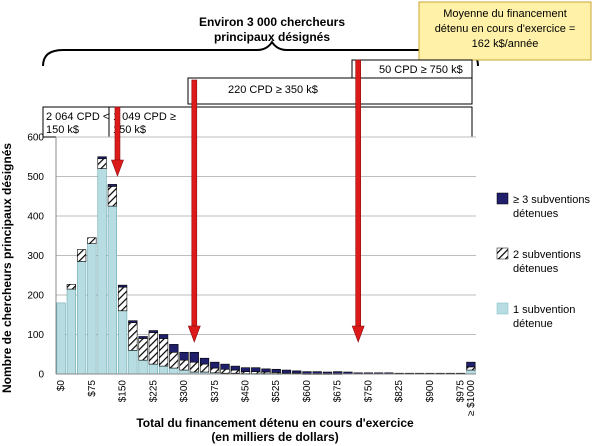  I want to click on y-tick-label: 300, so click(35, 256).